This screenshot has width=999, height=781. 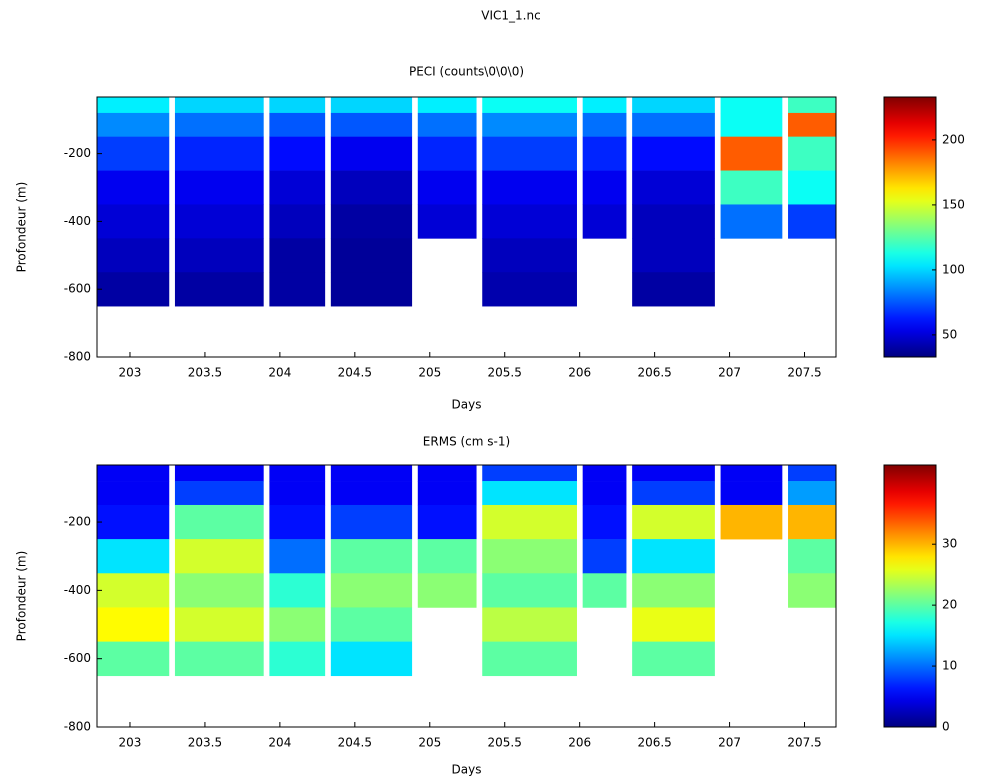 I want to click on y-tick-label: -200, so click(x=77, y=522).